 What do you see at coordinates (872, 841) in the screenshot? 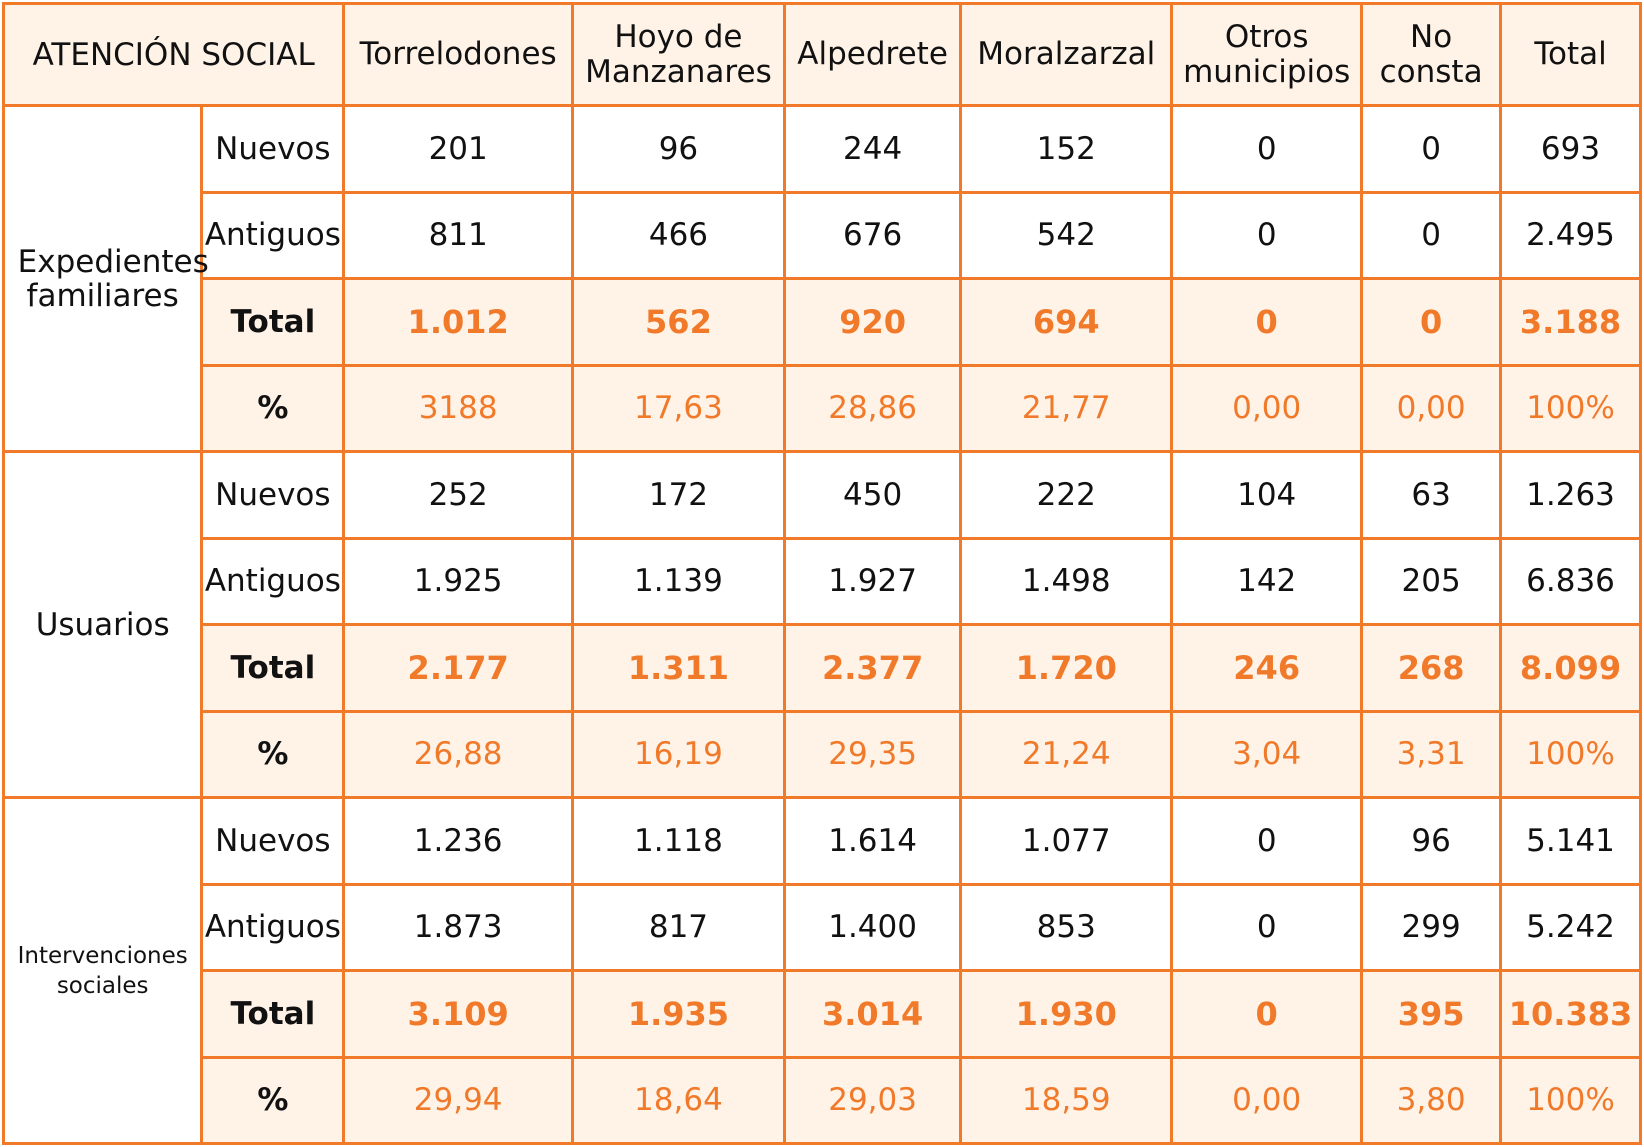
I see `cell-intervenciones-sociales-nuevos-alpedrete: 1.614` at bounding box center [872, 841].